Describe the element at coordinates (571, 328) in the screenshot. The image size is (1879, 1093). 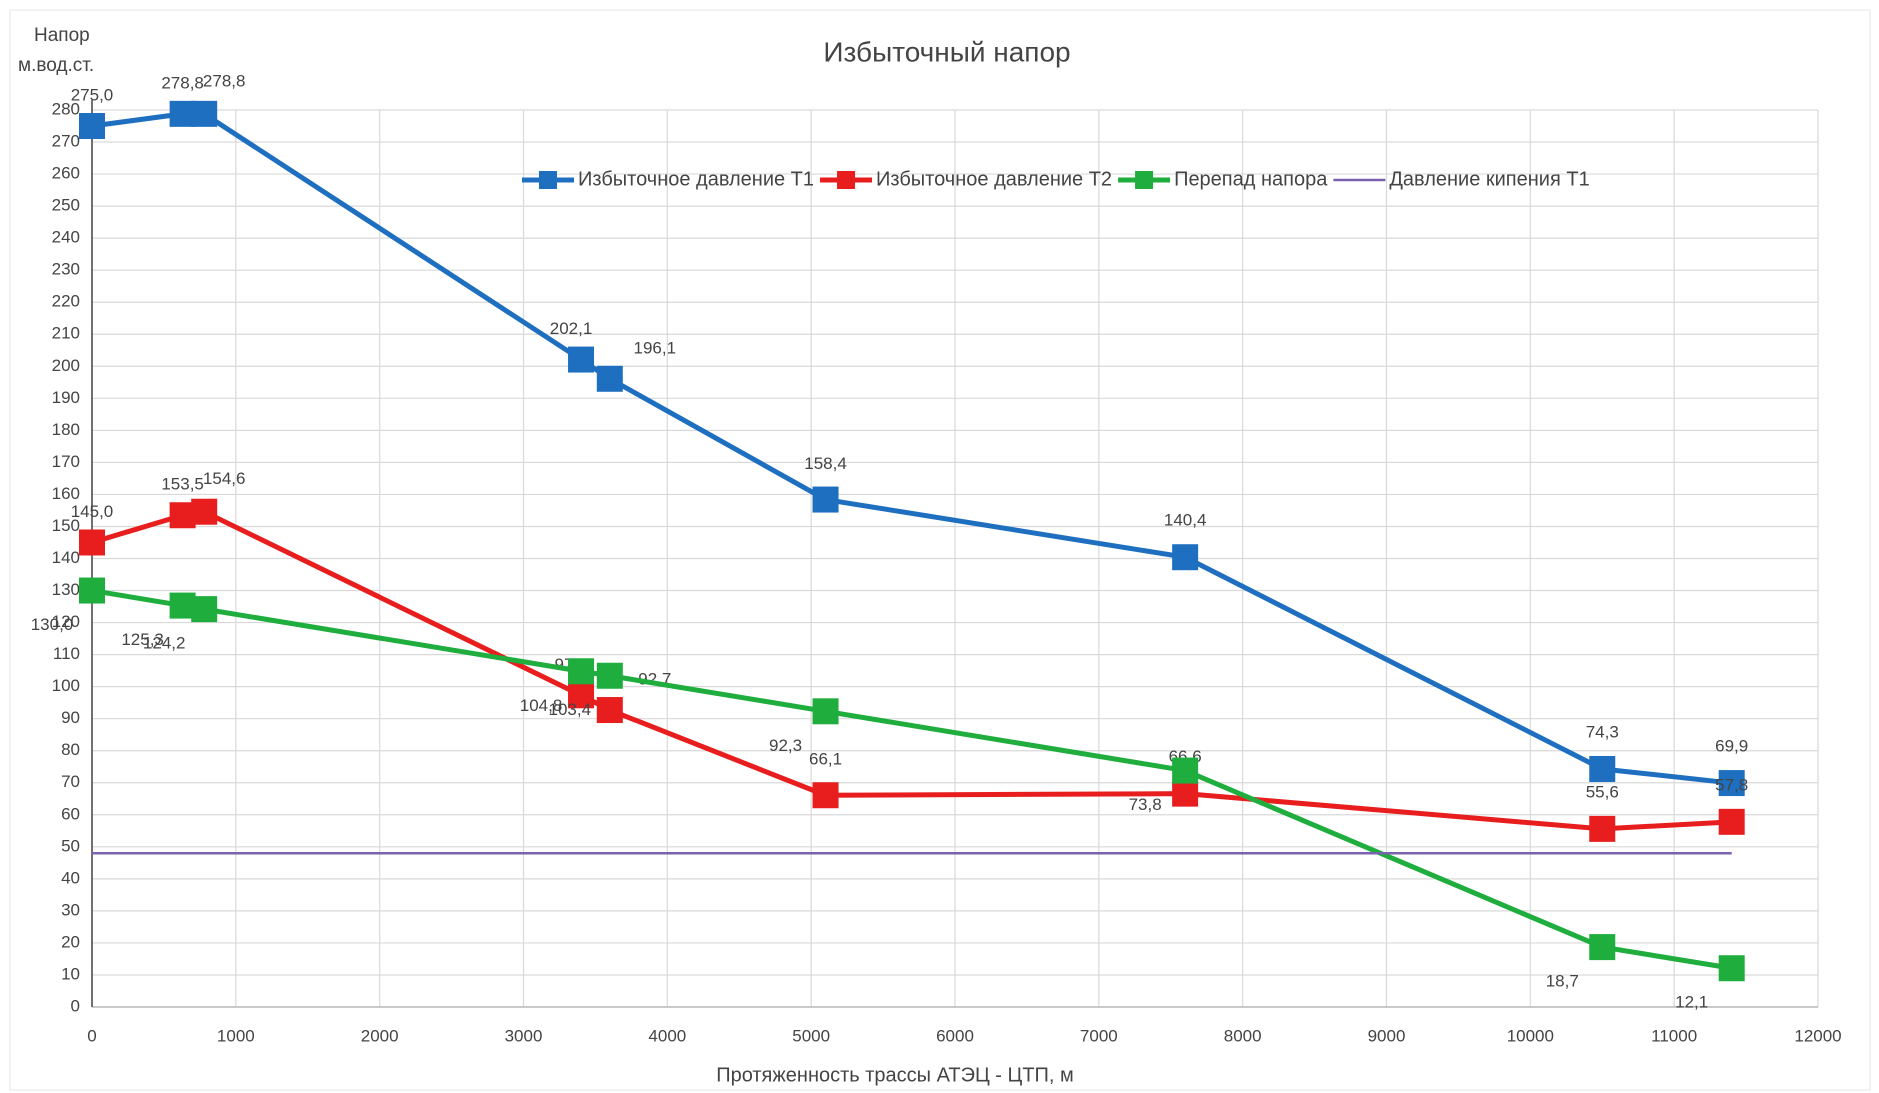
I see `data-label: 202,1` at that location.